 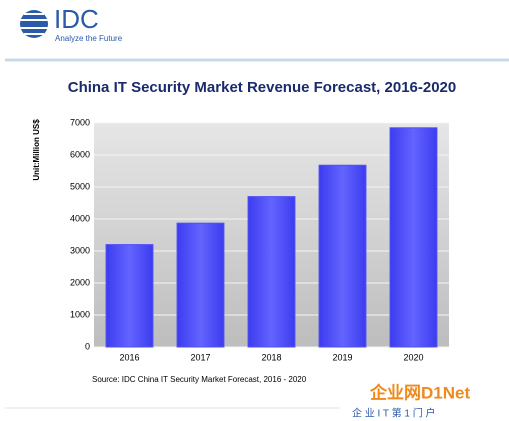 What do you see at coordinates (36, 150) in the screenshot?
I see `y-axis-label: Unit:Million US$` at bounding box center [36, 150].